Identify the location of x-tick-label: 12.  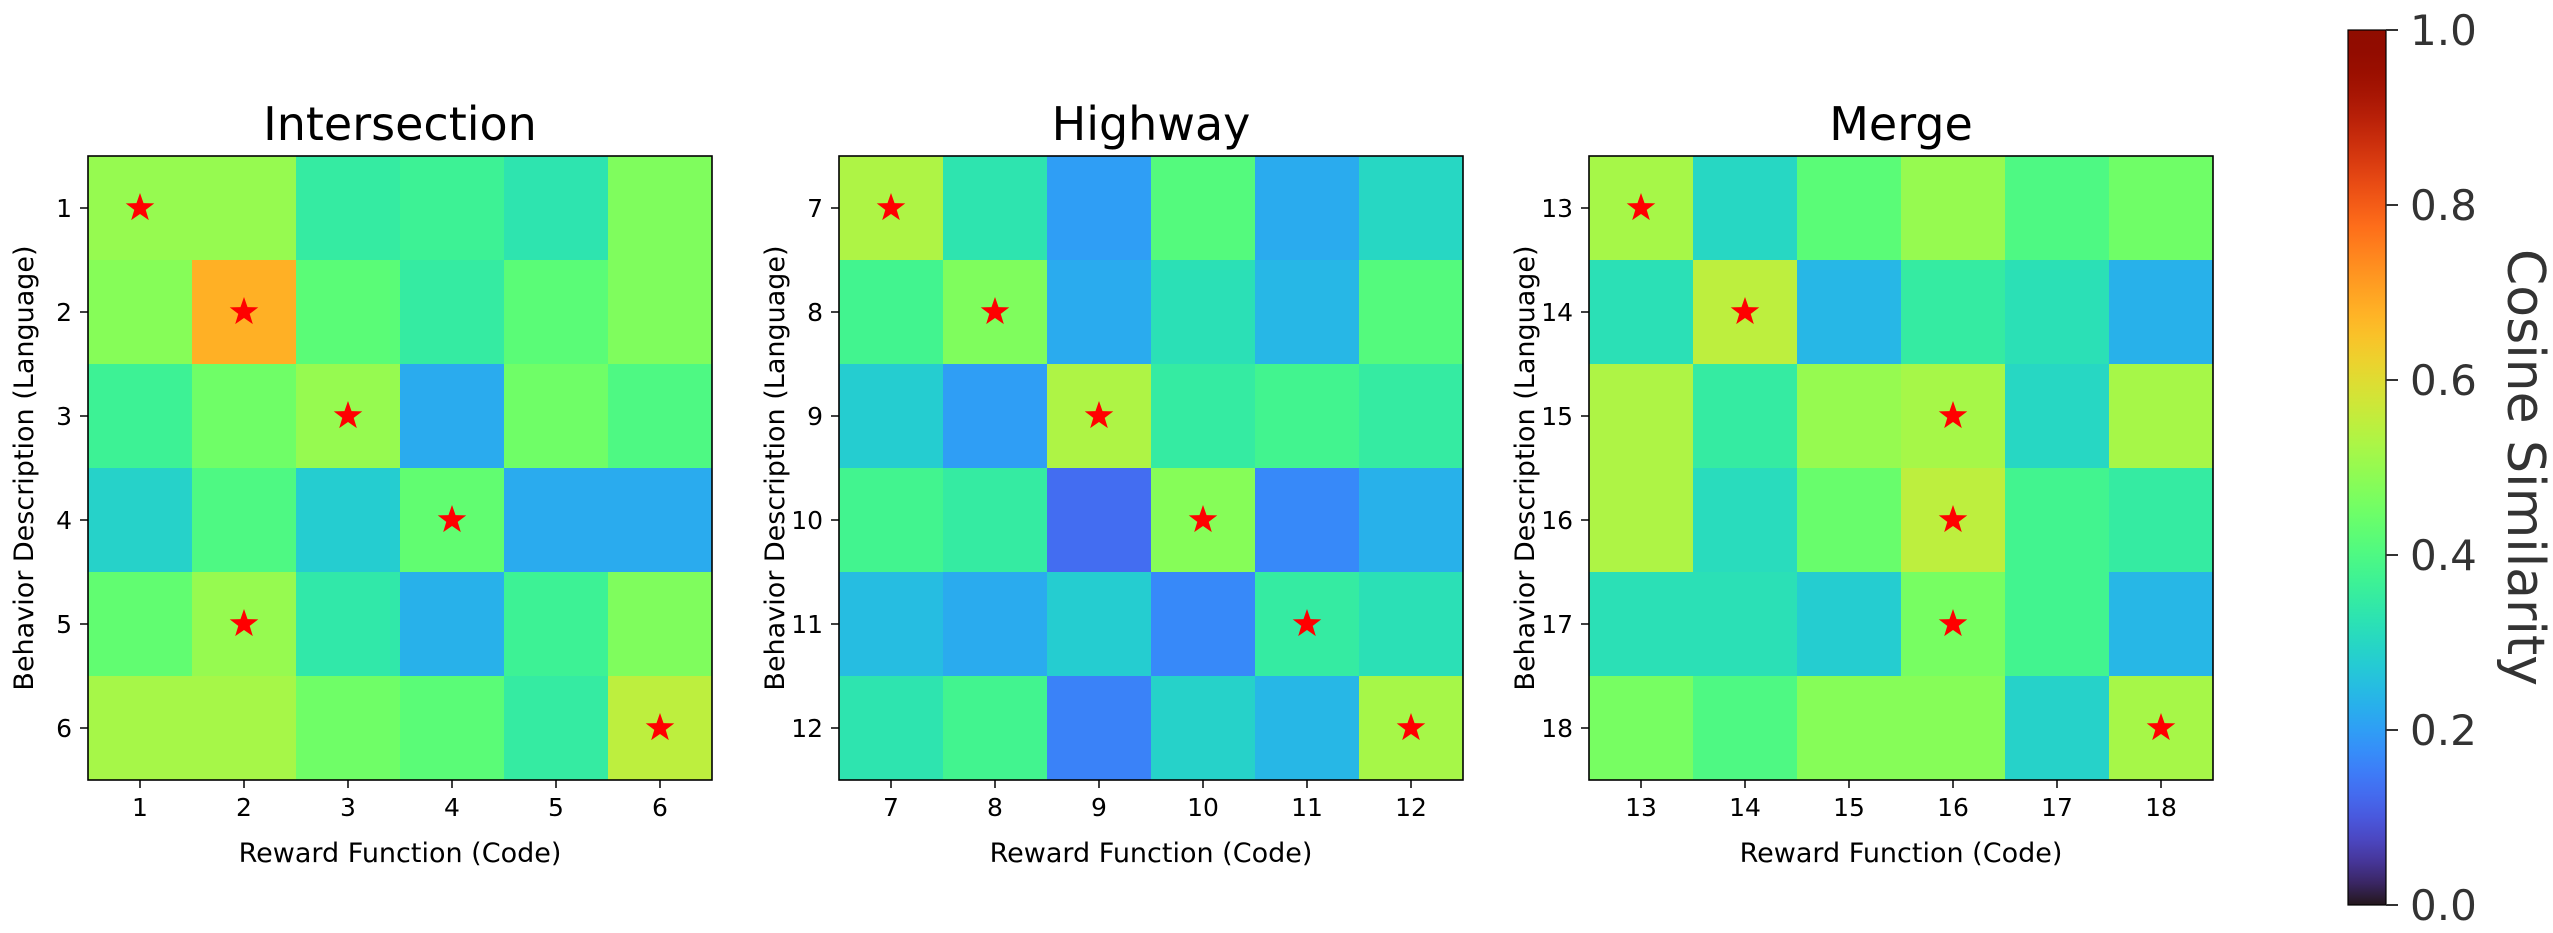
(1411, 807).